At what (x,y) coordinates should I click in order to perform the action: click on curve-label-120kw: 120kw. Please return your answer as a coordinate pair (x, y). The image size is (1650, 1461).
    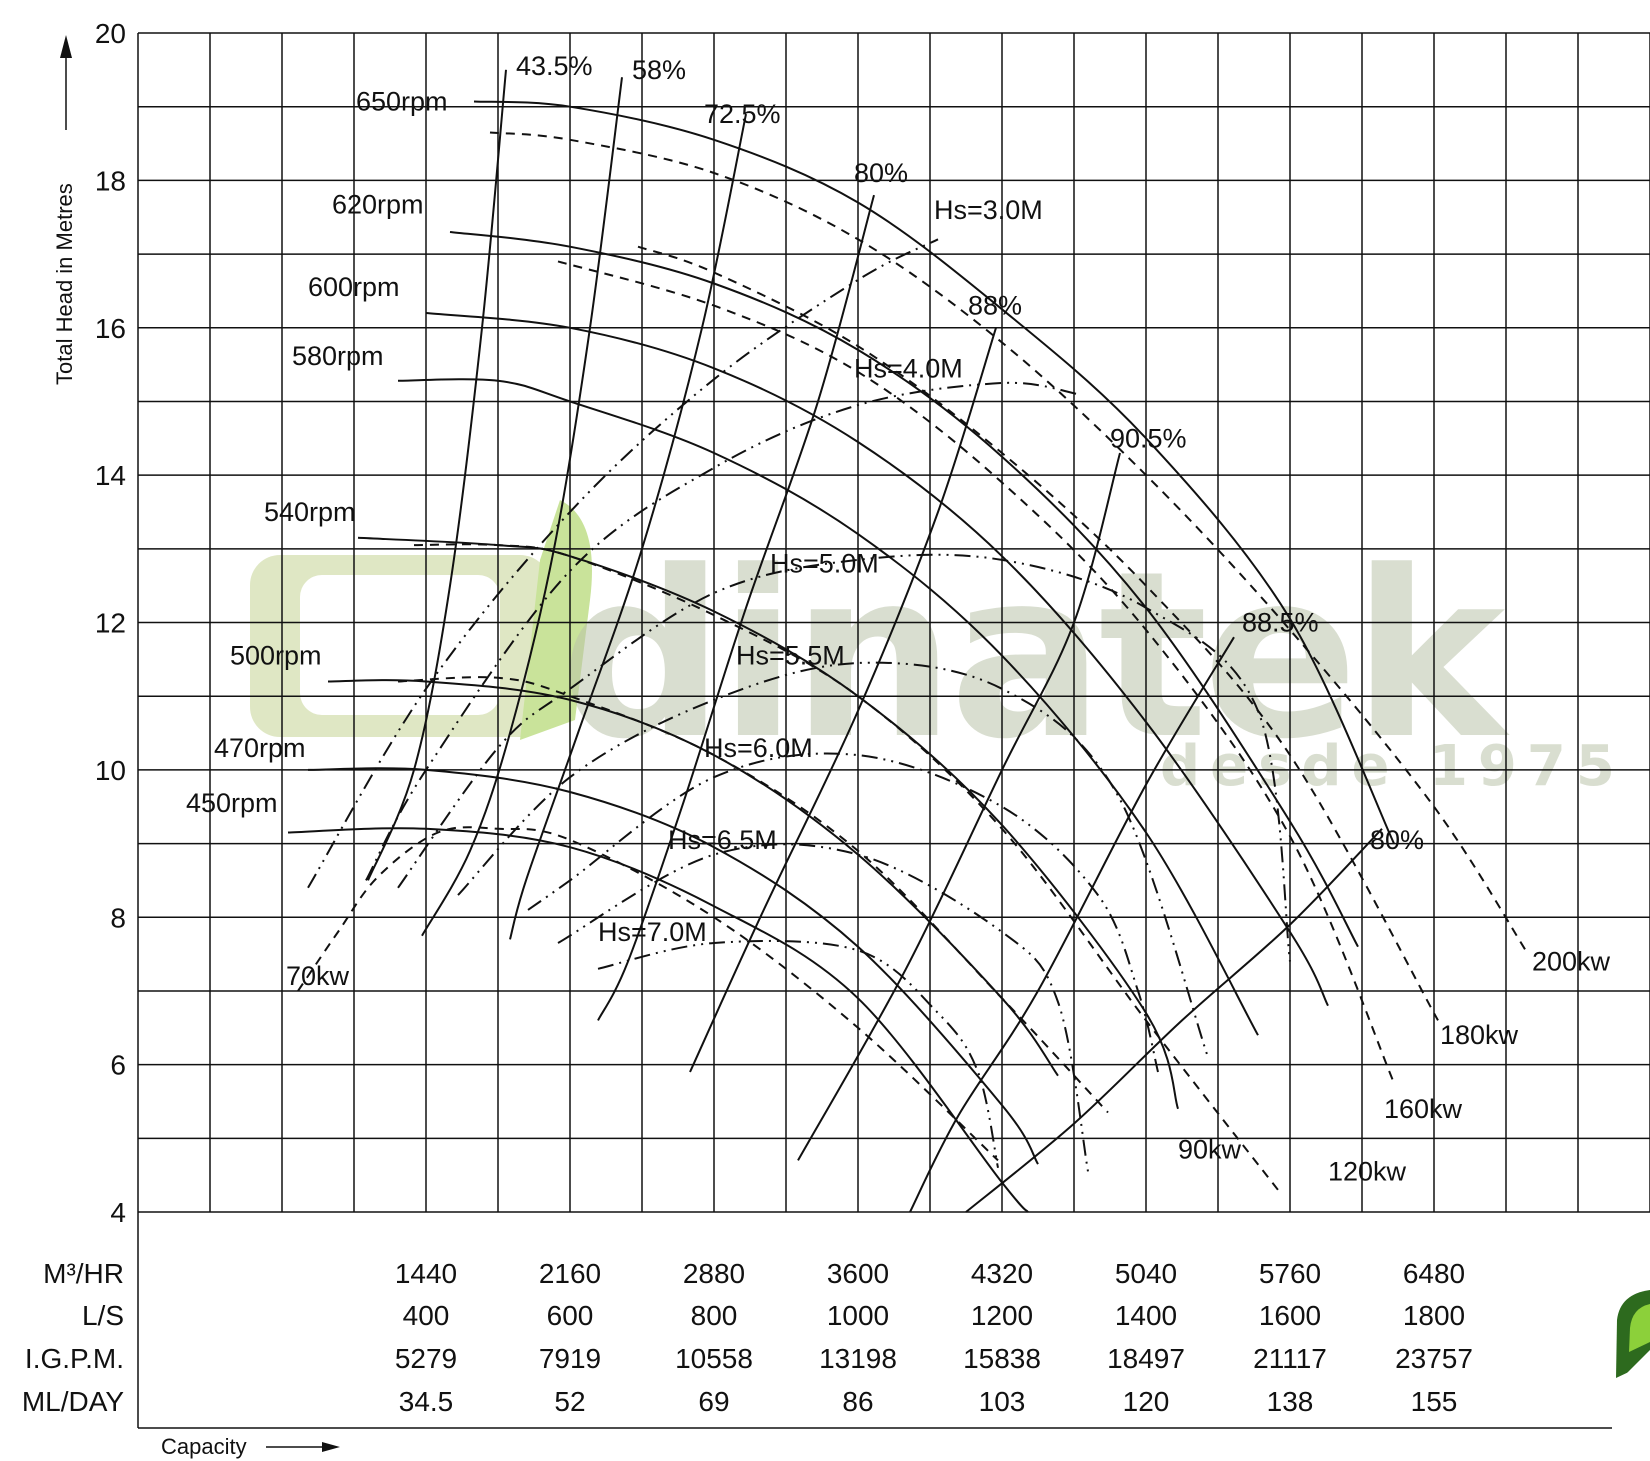
    Looking at the image, I should click on (1367, 1171).